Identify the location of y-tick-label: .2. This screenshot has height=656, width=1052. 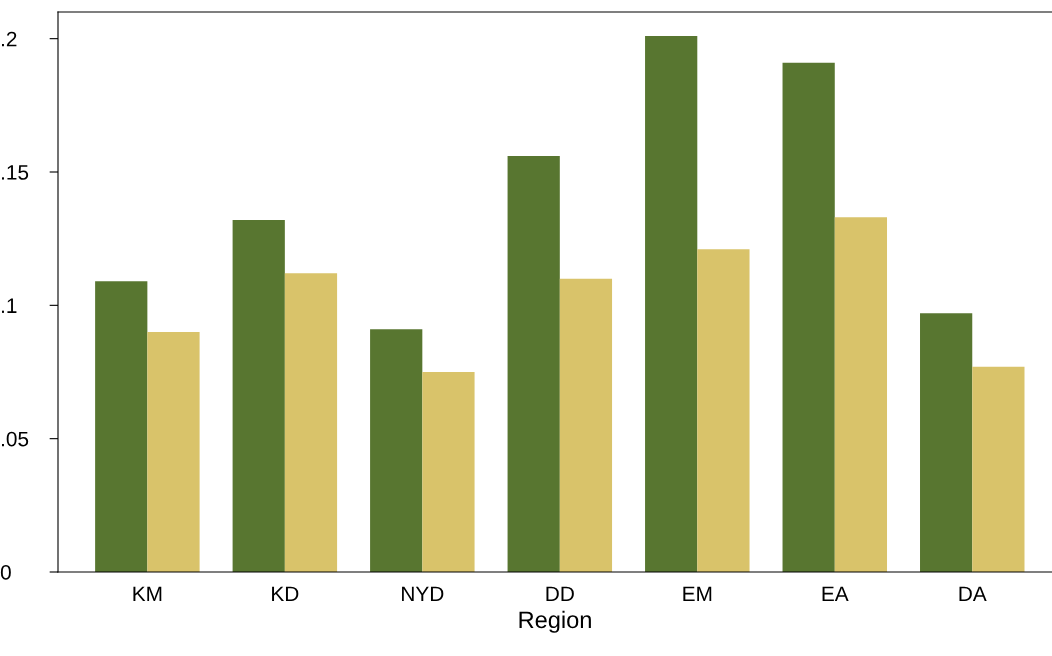
(9, 39).